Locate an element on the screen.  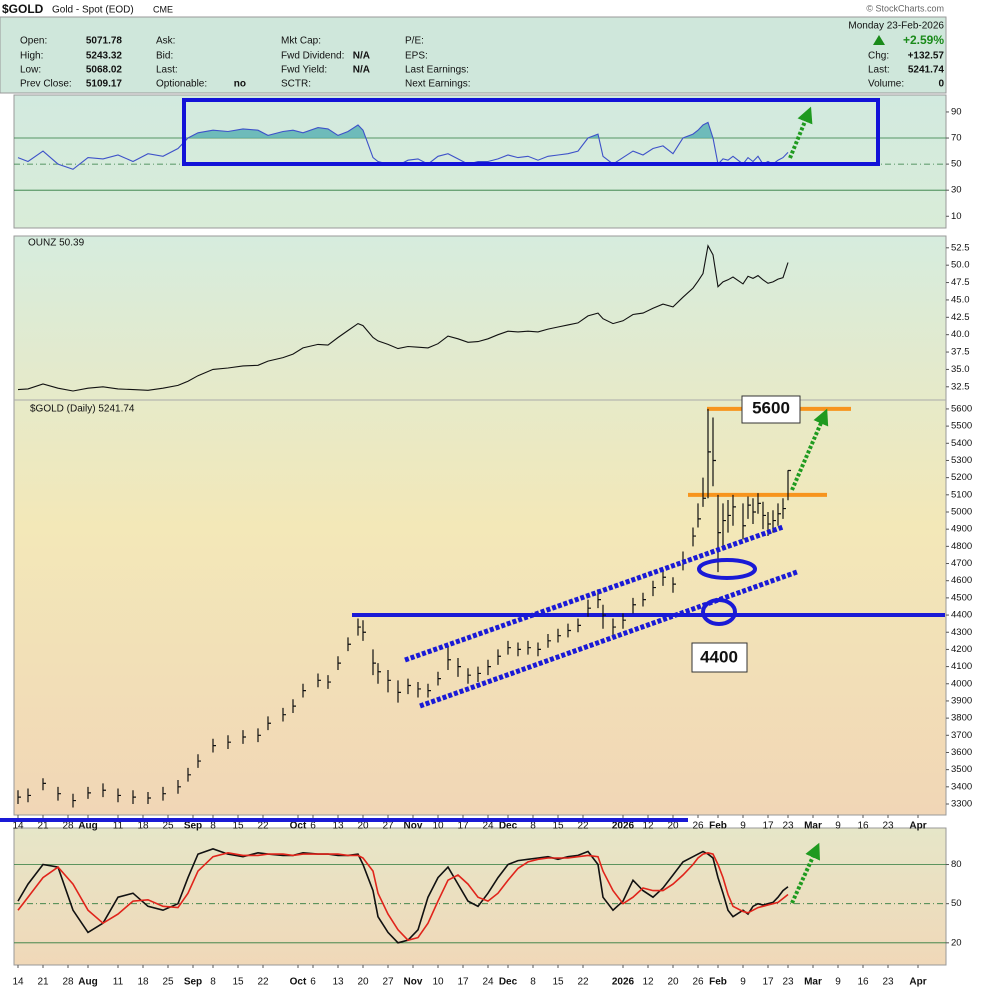
x-tick-label: 15 is located at coordinates (558, 826).